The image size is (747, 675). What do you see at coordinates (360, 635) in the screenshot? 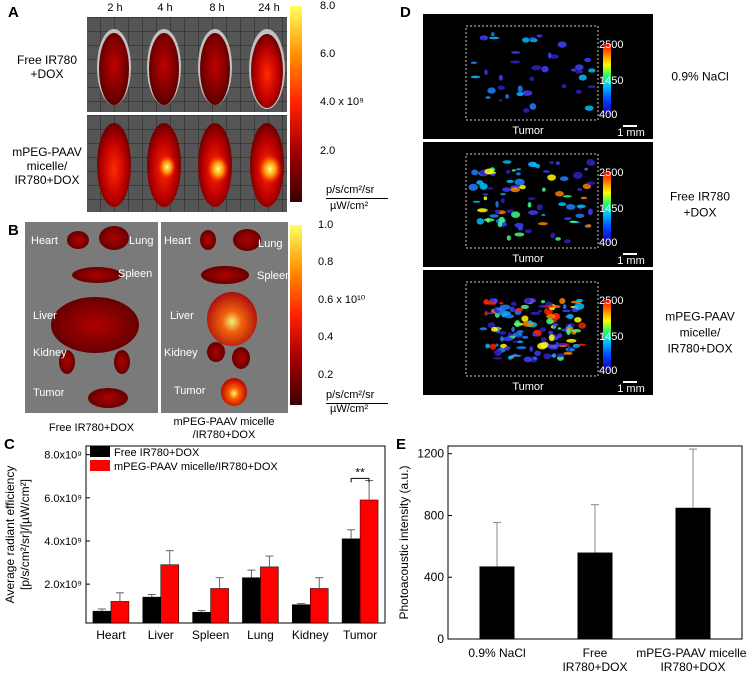
I see `x-tick-label: Tumor` at bounding box center [360, 635].